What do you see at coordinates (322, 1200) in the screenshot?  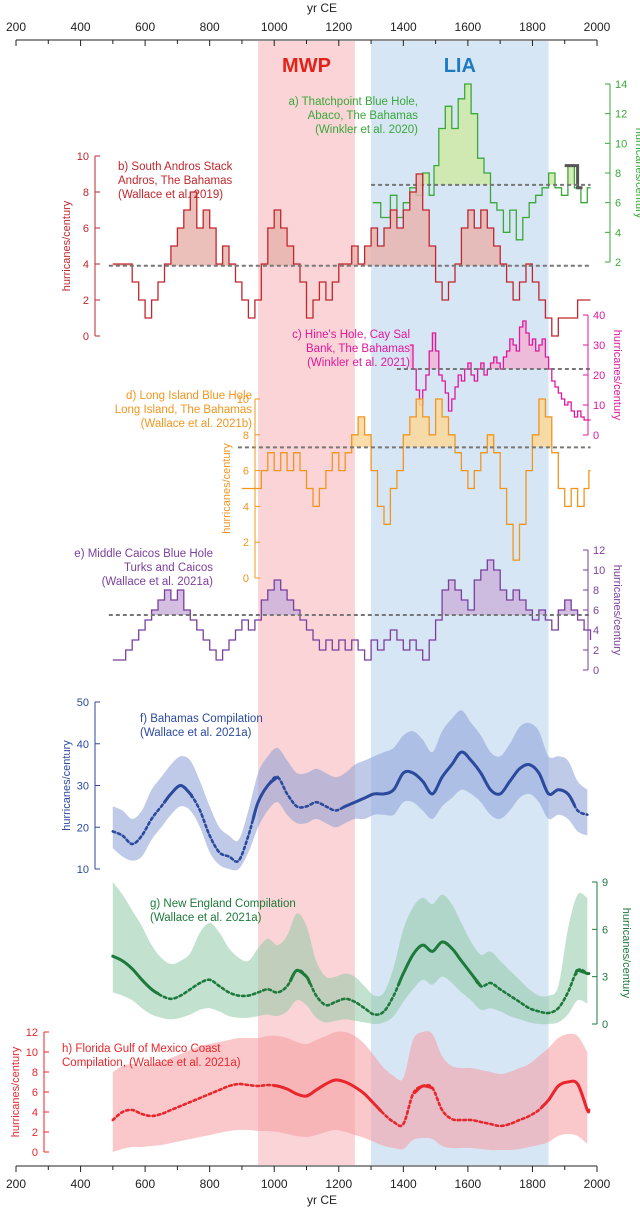 I see `bottom-x-axis-label: yr CE` at bounding box center [322, 1200].